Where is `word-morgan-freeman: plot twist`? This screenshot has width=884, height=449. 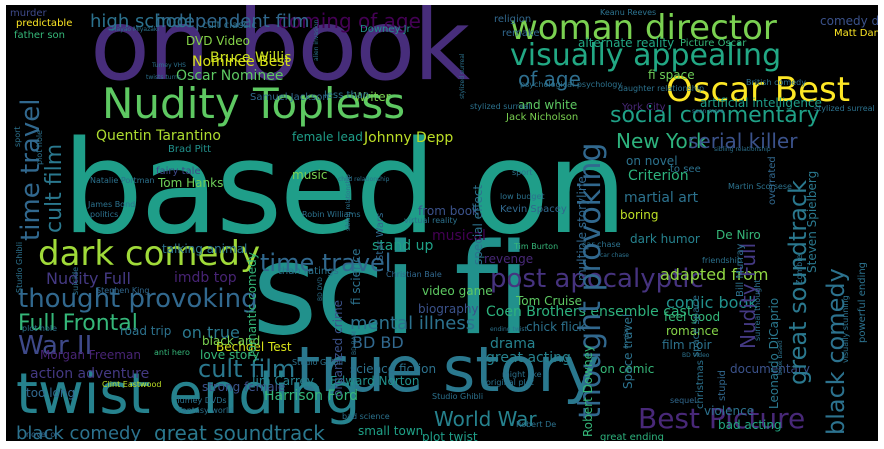 word-morgan-freeman: plot twist is located at coordinates (450, 435).